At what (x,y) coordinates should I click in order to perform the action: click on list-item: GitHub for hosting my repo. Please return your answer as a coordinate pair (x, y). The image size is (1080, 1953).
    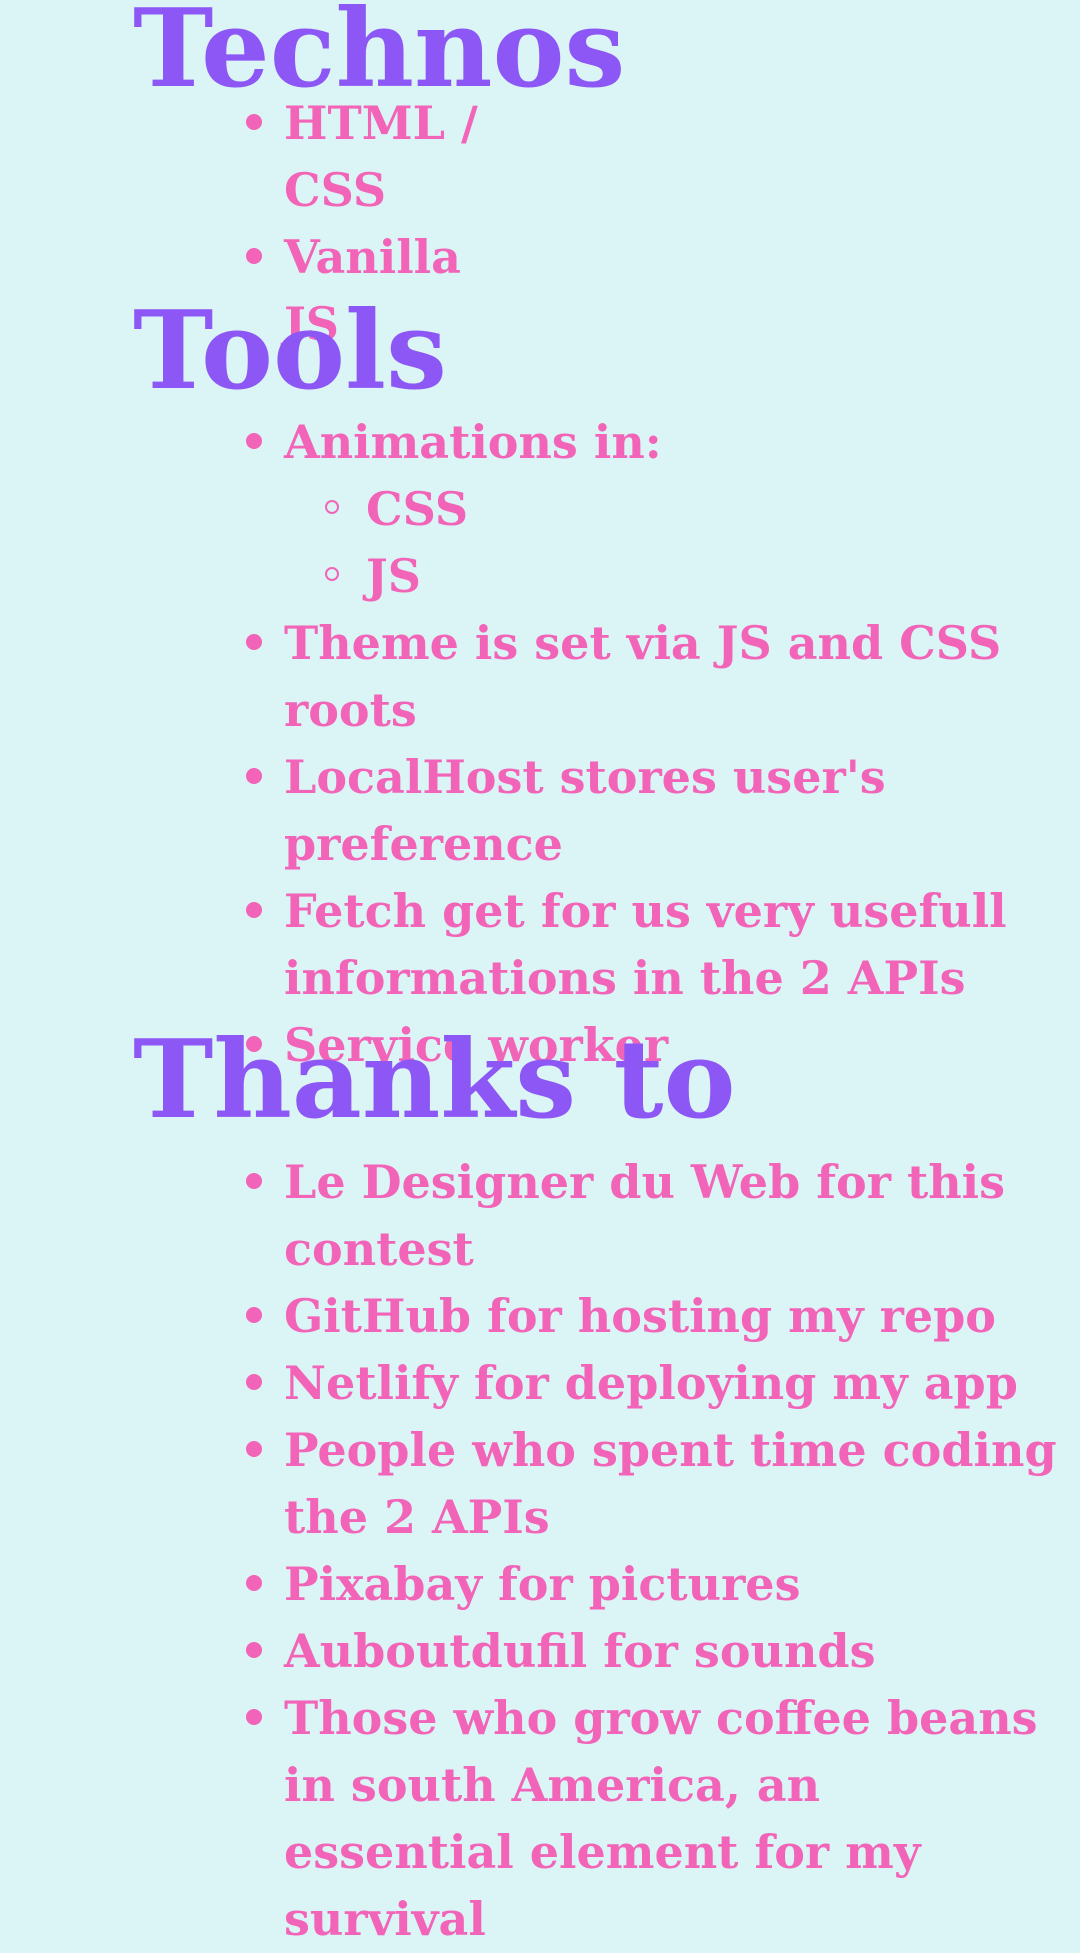
    Looking at the image, I should click on (655, 1316).